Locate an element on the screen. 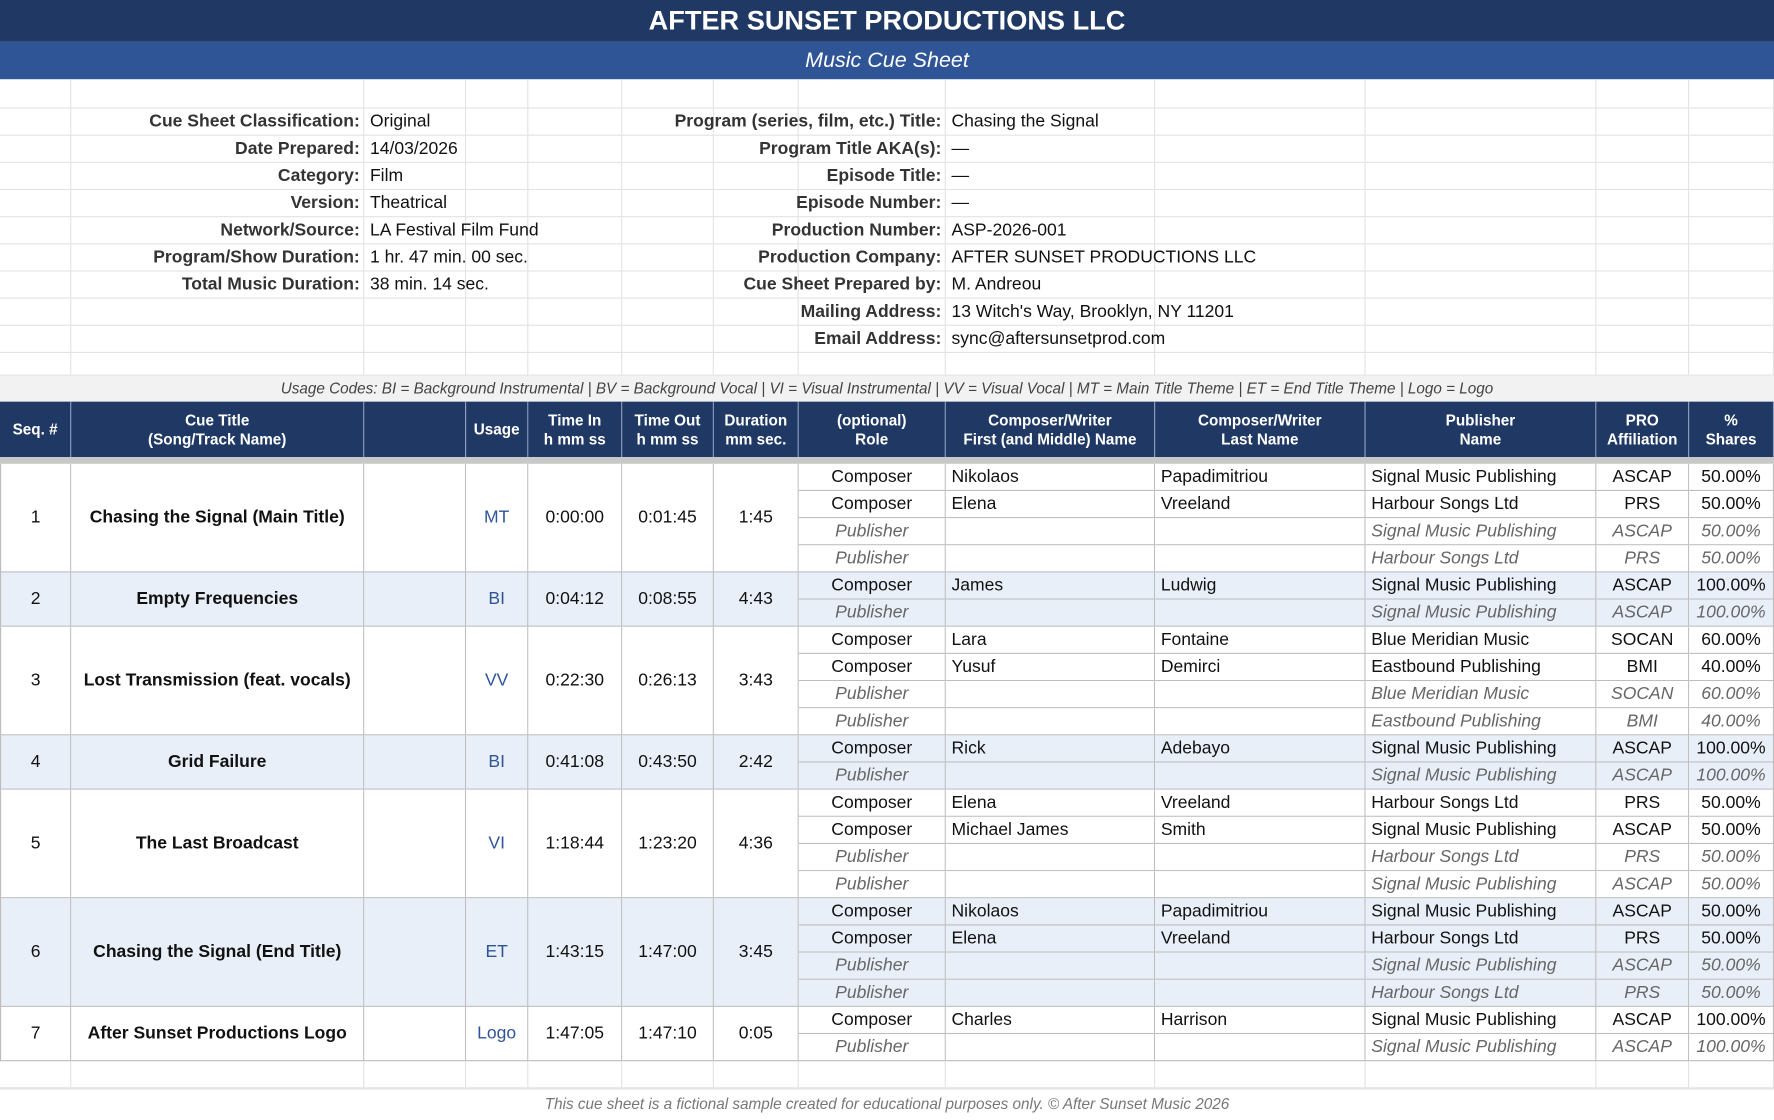 This screenshot has width=1774, height=1120. share: 60.00% is located at coordinates (1731, 695).